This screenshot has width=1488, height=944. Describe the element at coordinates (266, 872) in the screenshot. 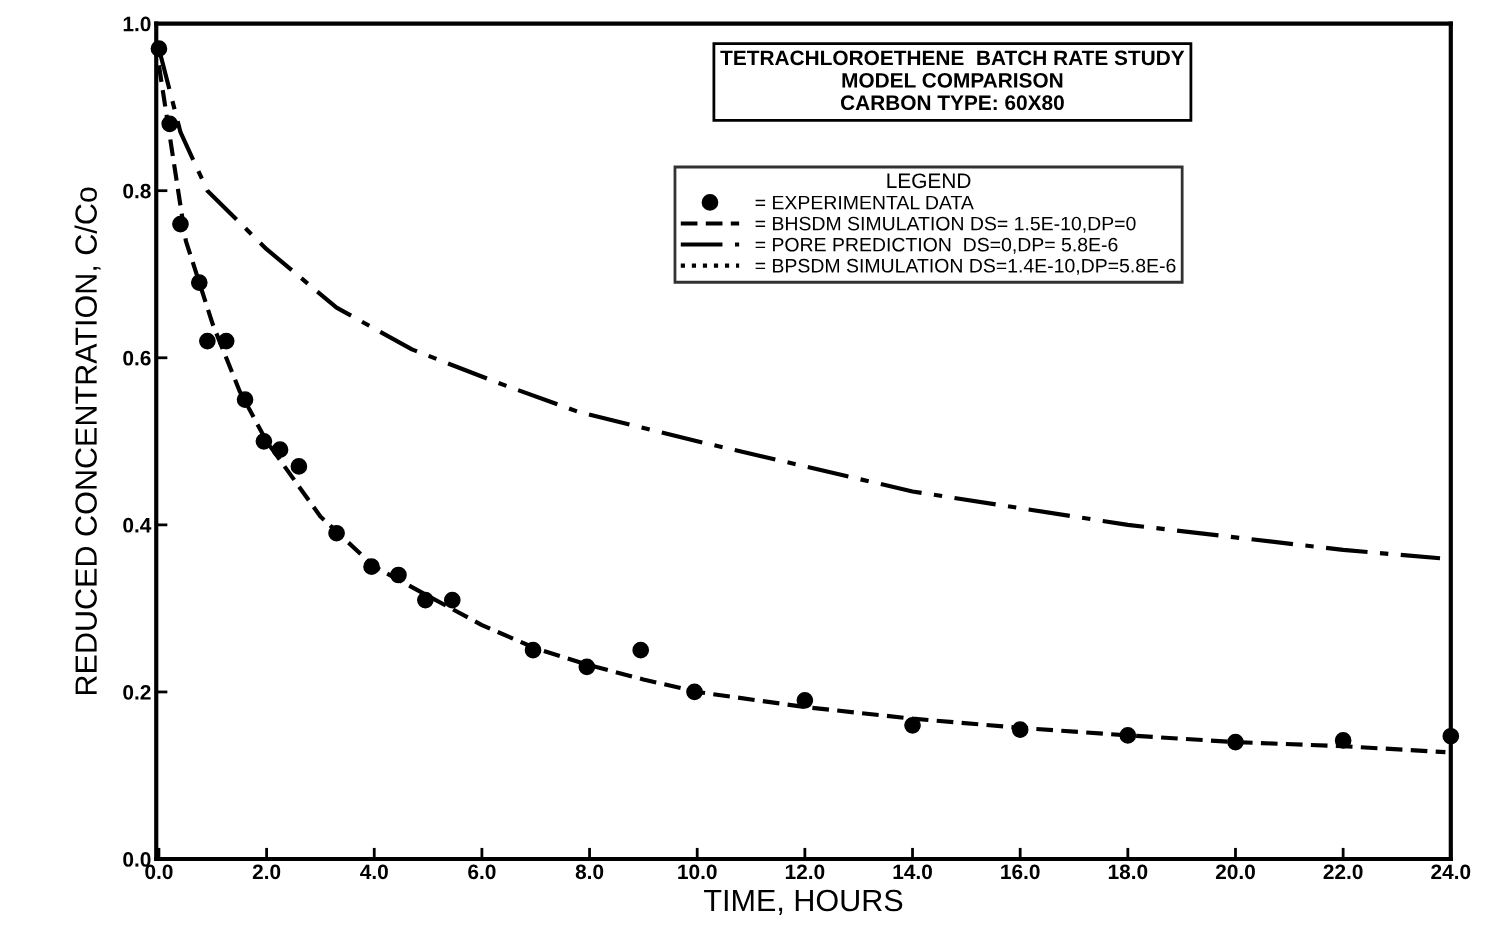

I see `x-tick-label: 2.0` at that location.